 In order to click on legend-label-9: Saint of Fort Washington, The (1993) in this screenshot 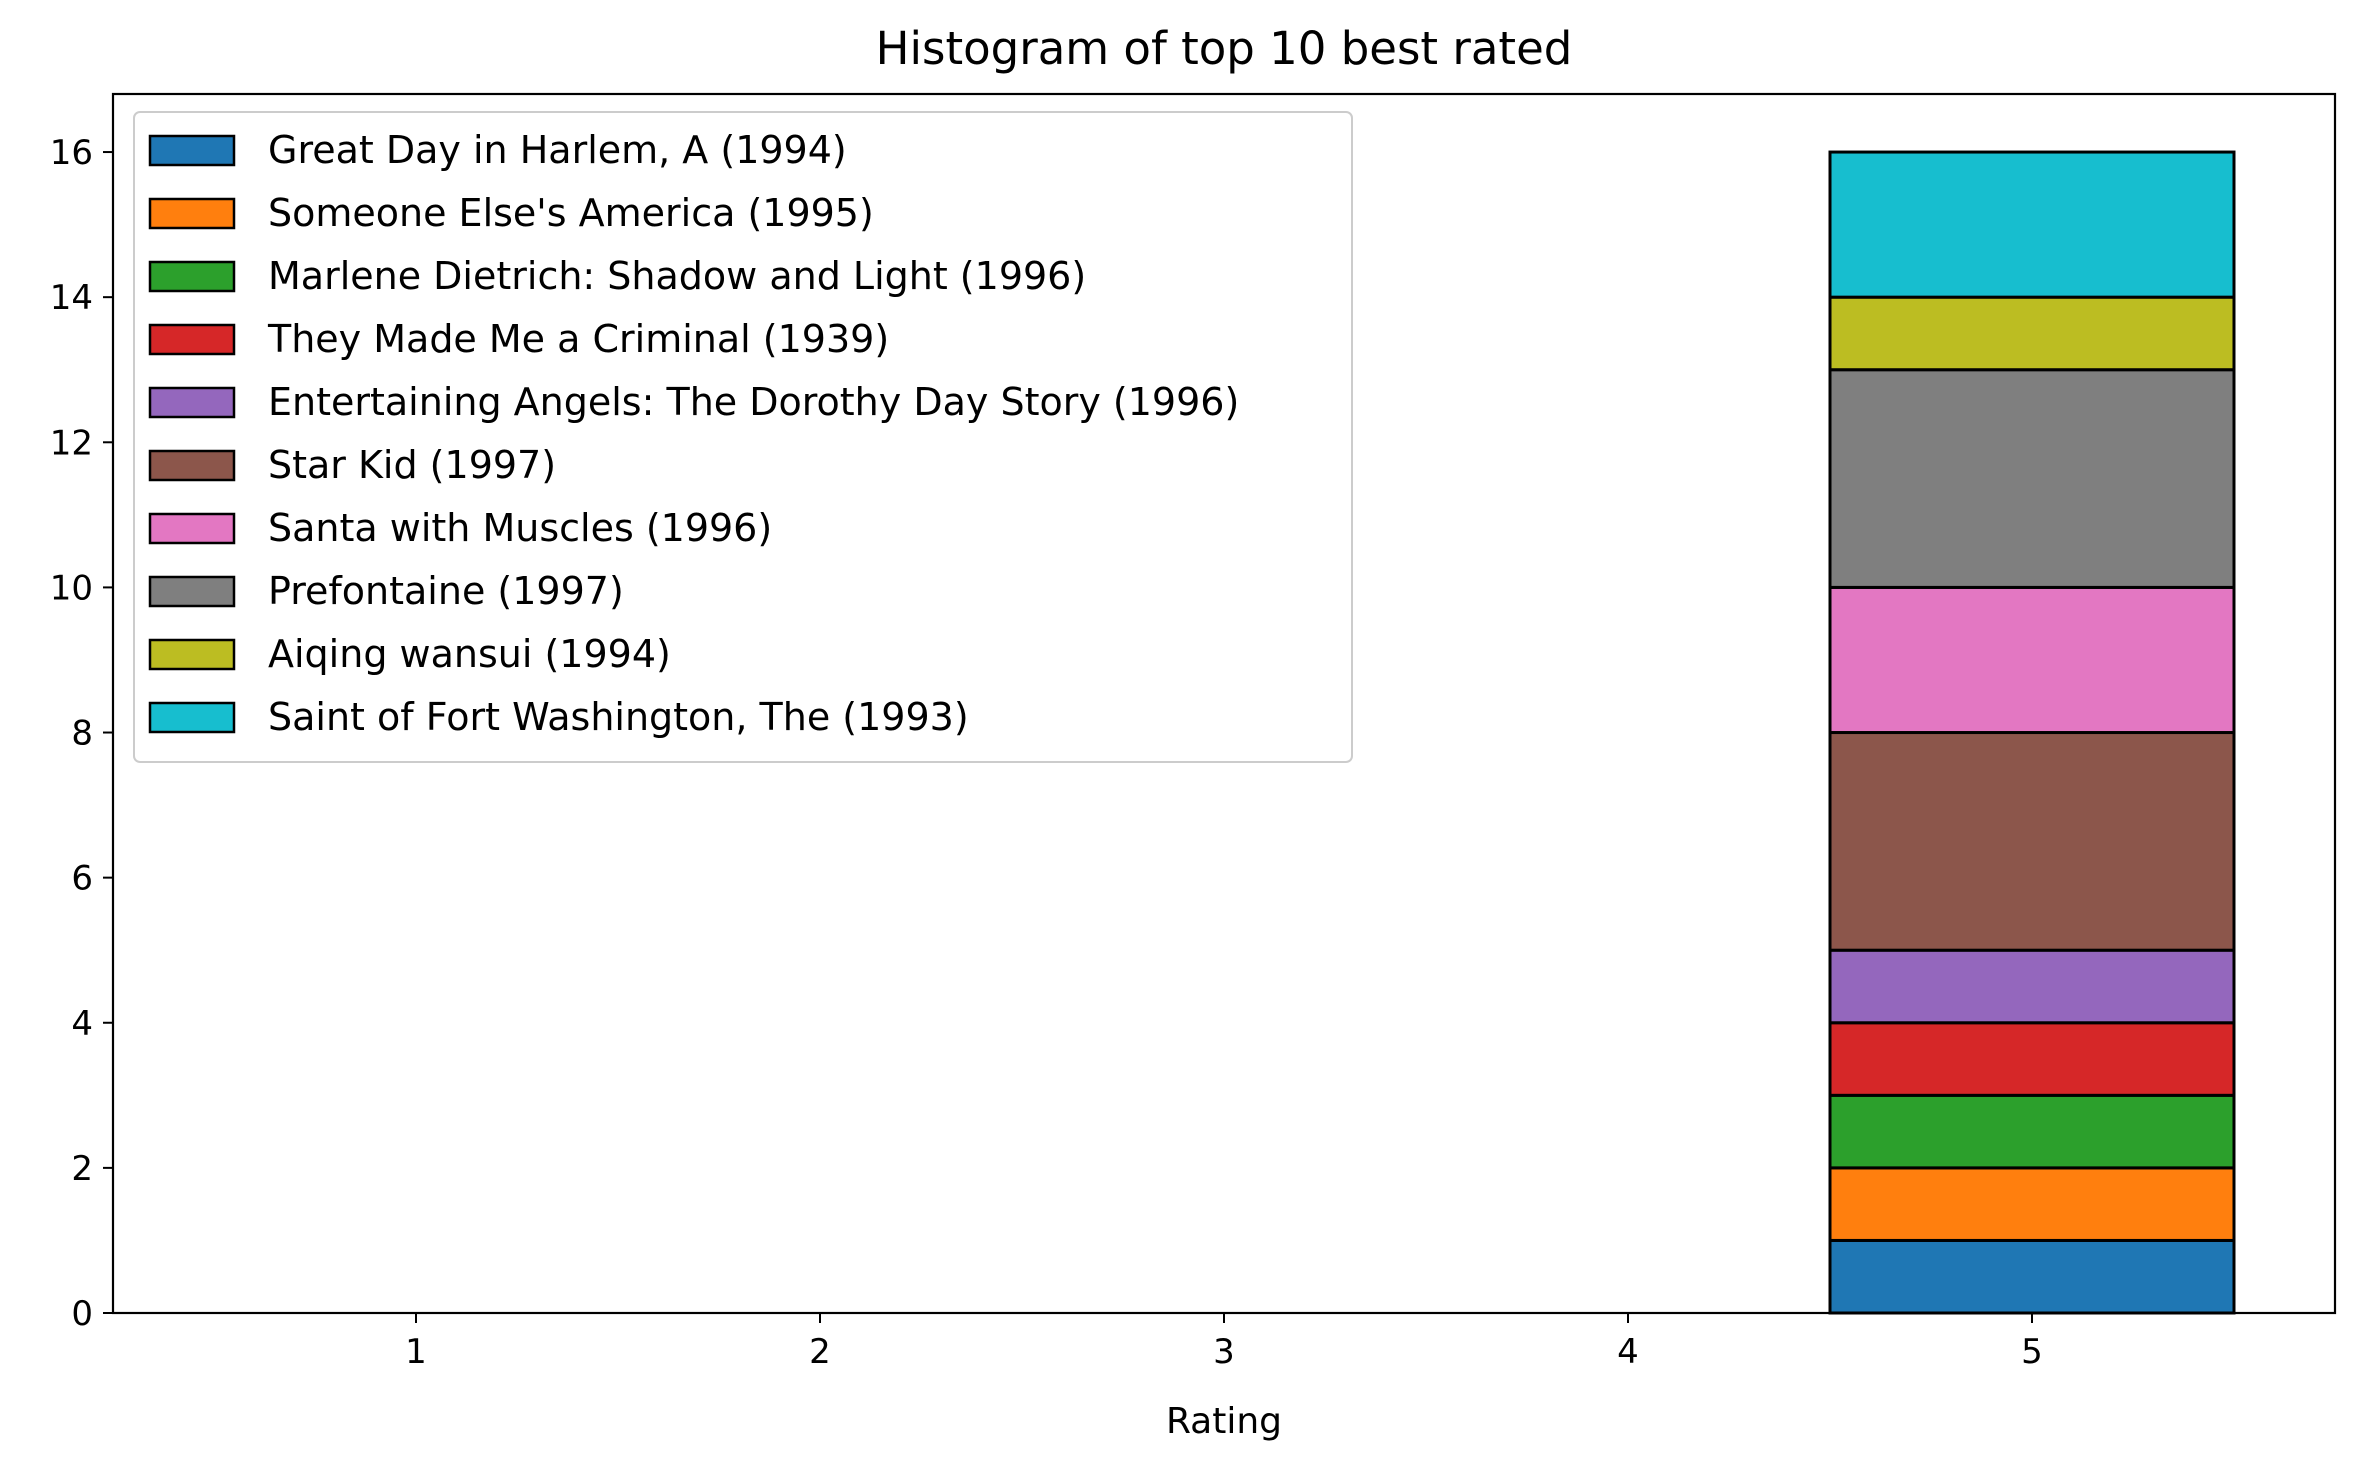, I will do `click(618, 717)`.